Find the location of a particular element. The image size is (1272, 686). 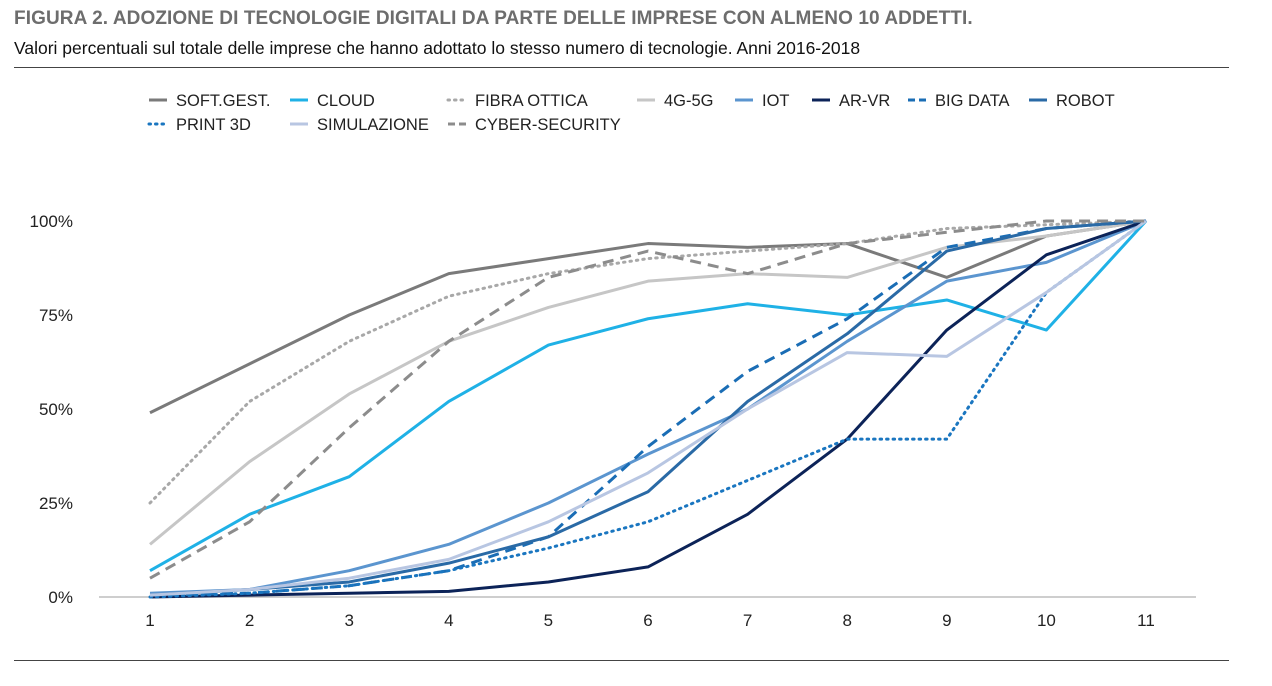

y-tick-label: 75% is located at coordinates (56, 315).